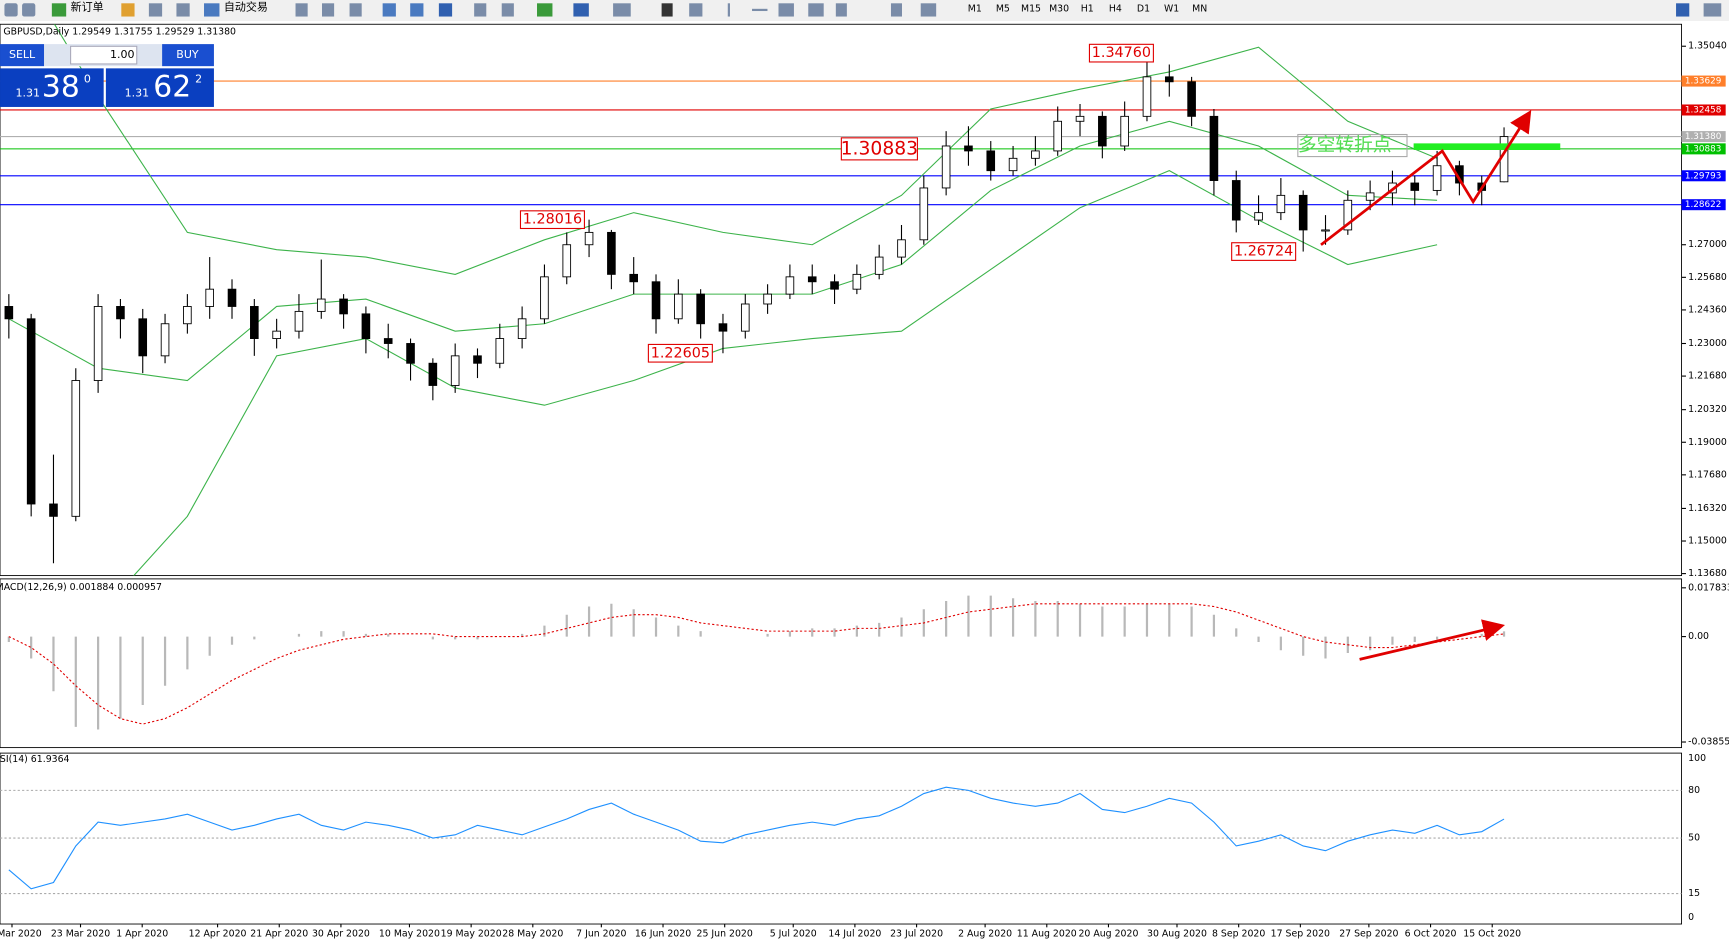 The image size is (1729, 945). Describe the element at coordinates (1431, 933) in the screenshot. I see `date-label: 6 Oct 2020` at that location.